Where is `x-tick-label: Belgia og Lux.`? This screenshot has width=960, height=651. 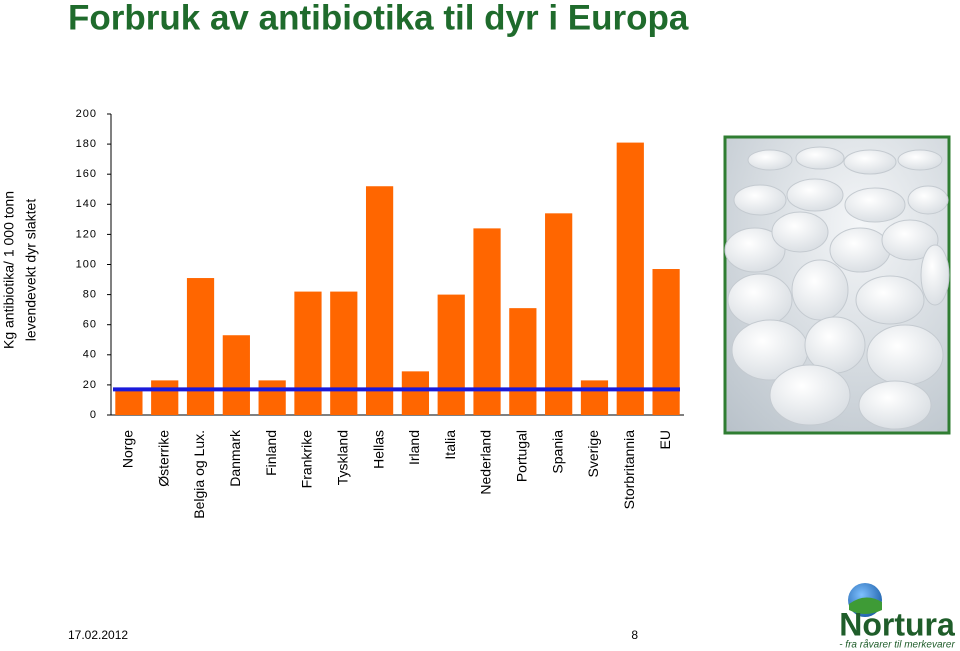
x-tick-label: Belgia og Lux. is located at coordinates (199, 474).